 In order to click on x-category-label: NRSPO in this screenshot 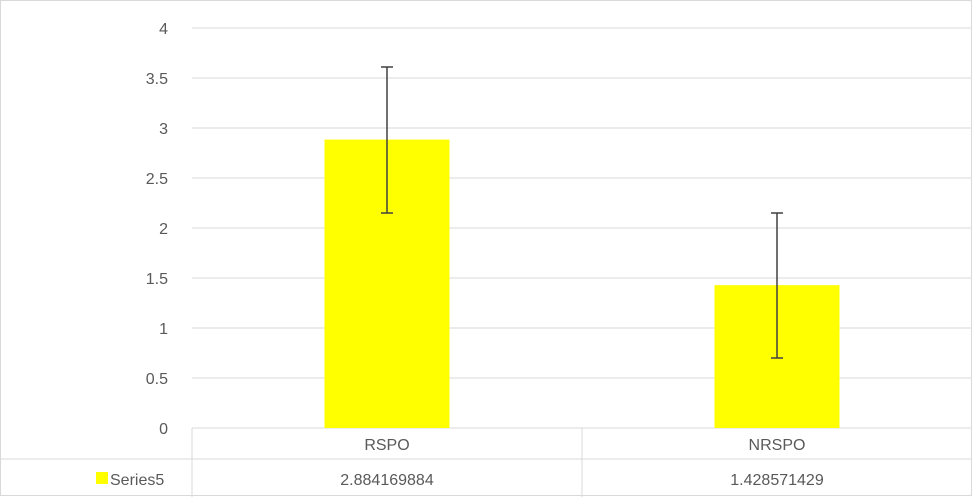, I will do `click(777, 445)`.